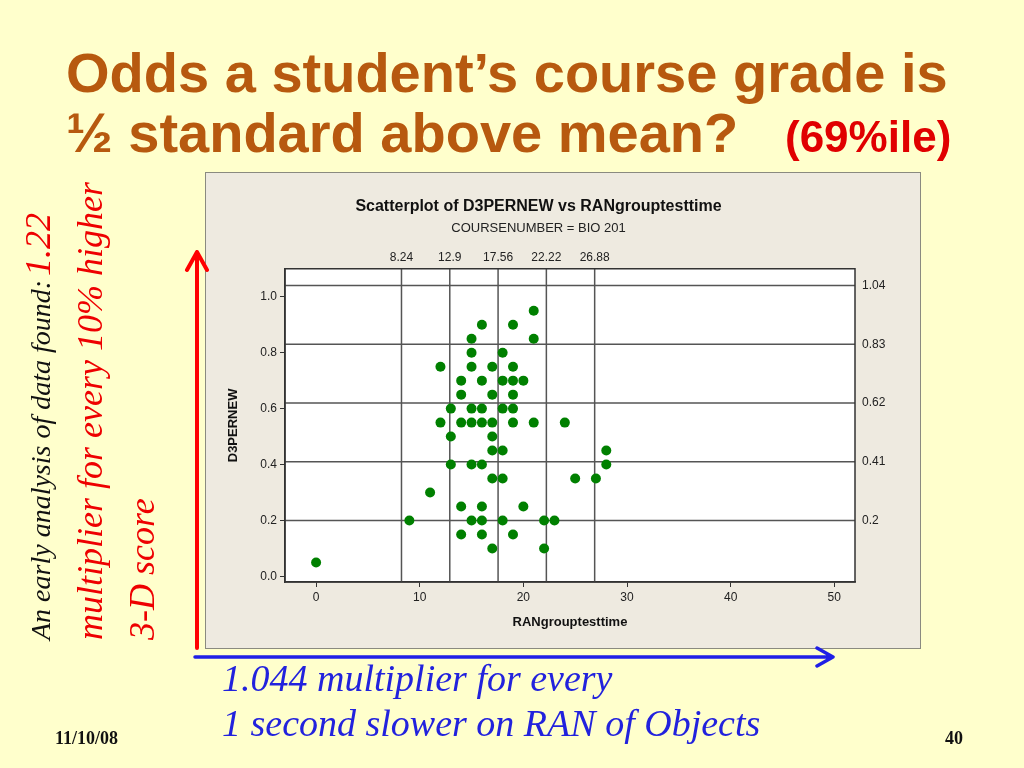 The height and width of the screenshot is (768, 1024). Describe the element at coordinates (40, 459) in the screenshot. I see `text: An early analysis of data found:` at that location.